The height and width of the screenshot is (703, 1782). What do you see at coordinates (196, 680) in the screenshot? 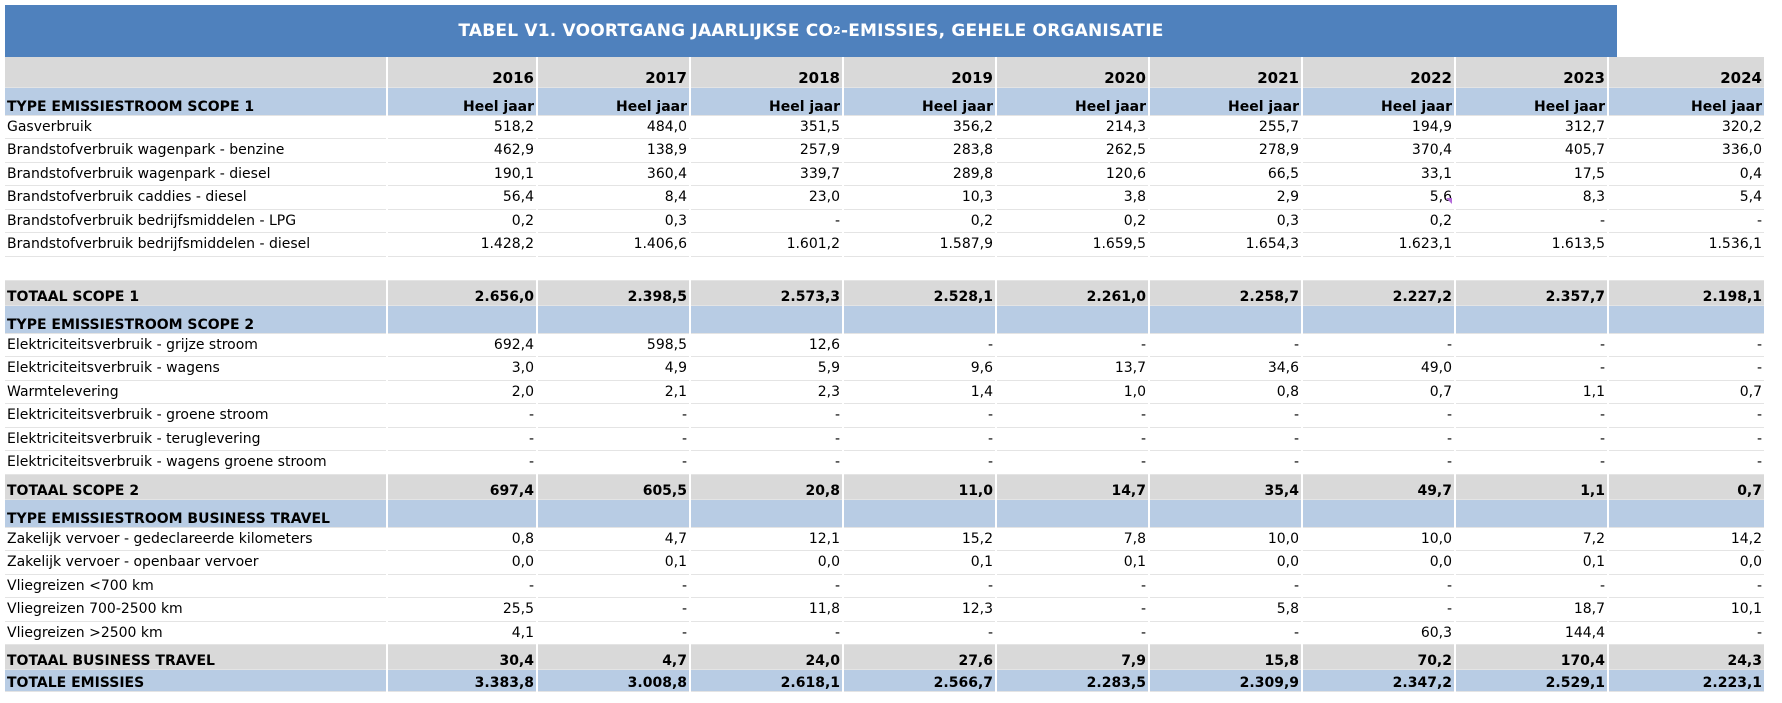
I see `row-label: TOTALE EMISSIES` at bounding box center [196, 680].